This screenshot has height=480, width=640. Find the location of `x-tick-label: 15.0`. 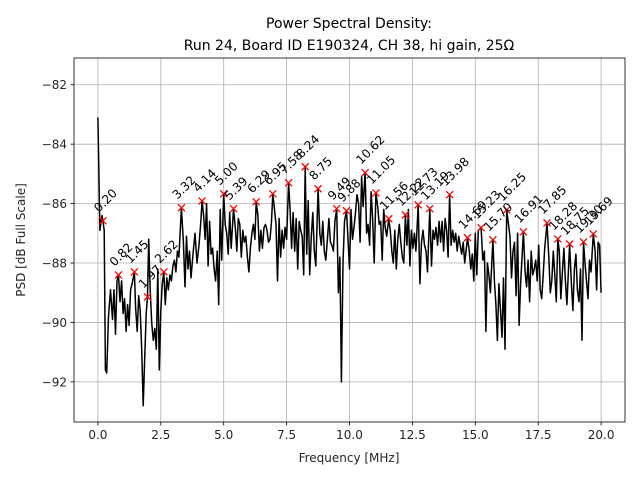

x-tick-label: 15.0 is located at coordinates (475, 435).